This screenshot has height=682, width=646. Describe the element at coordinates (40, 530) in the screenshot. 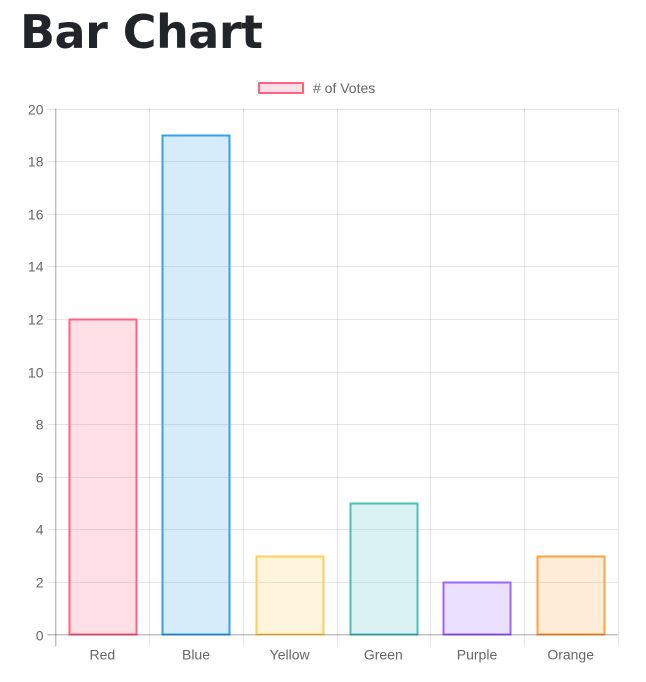

I see `y-tick-label: 4` at that location.